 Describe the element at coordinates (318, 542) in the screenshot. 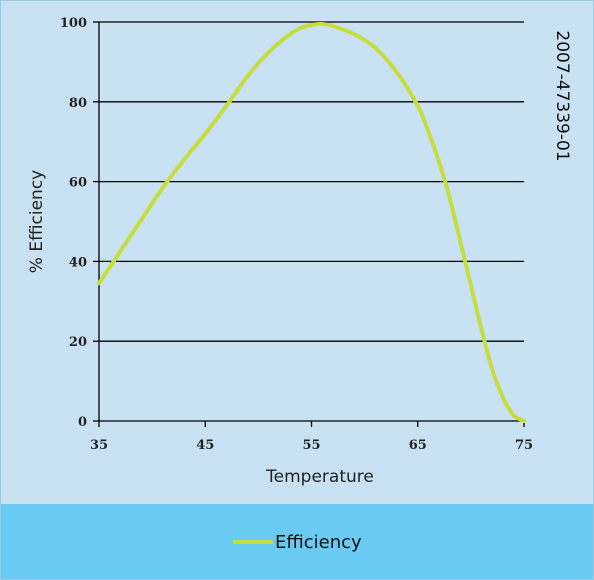

I see `legend-label-efficiency: Efficiency` at that location.